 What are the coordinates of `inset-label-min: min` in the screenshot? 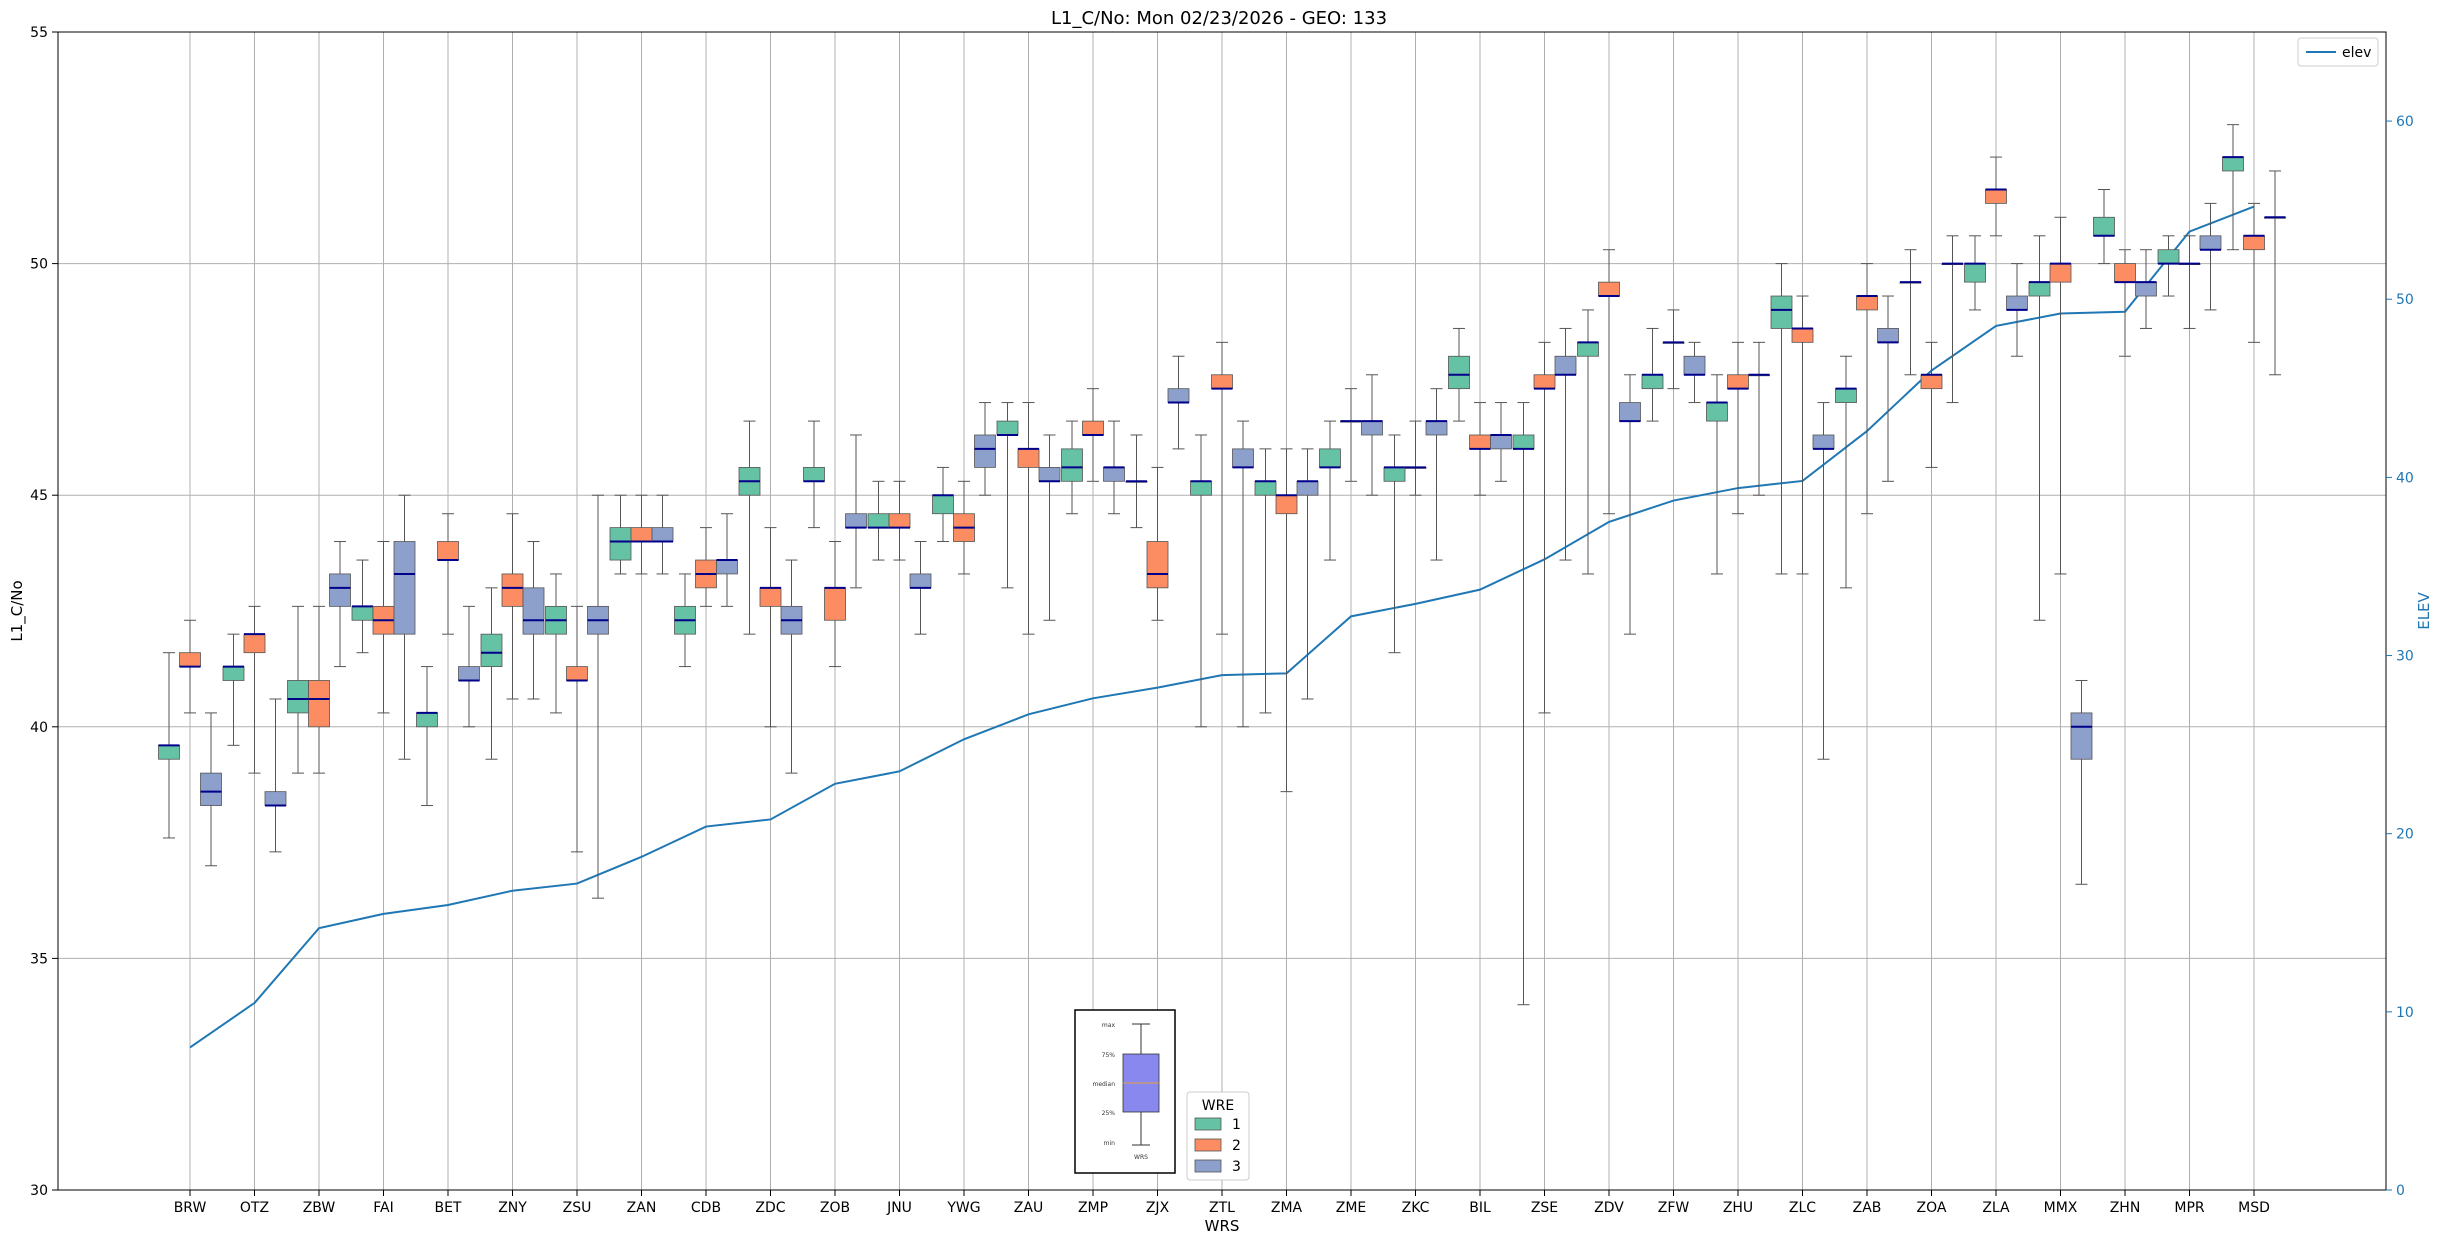 It's located at (1110, 1143).